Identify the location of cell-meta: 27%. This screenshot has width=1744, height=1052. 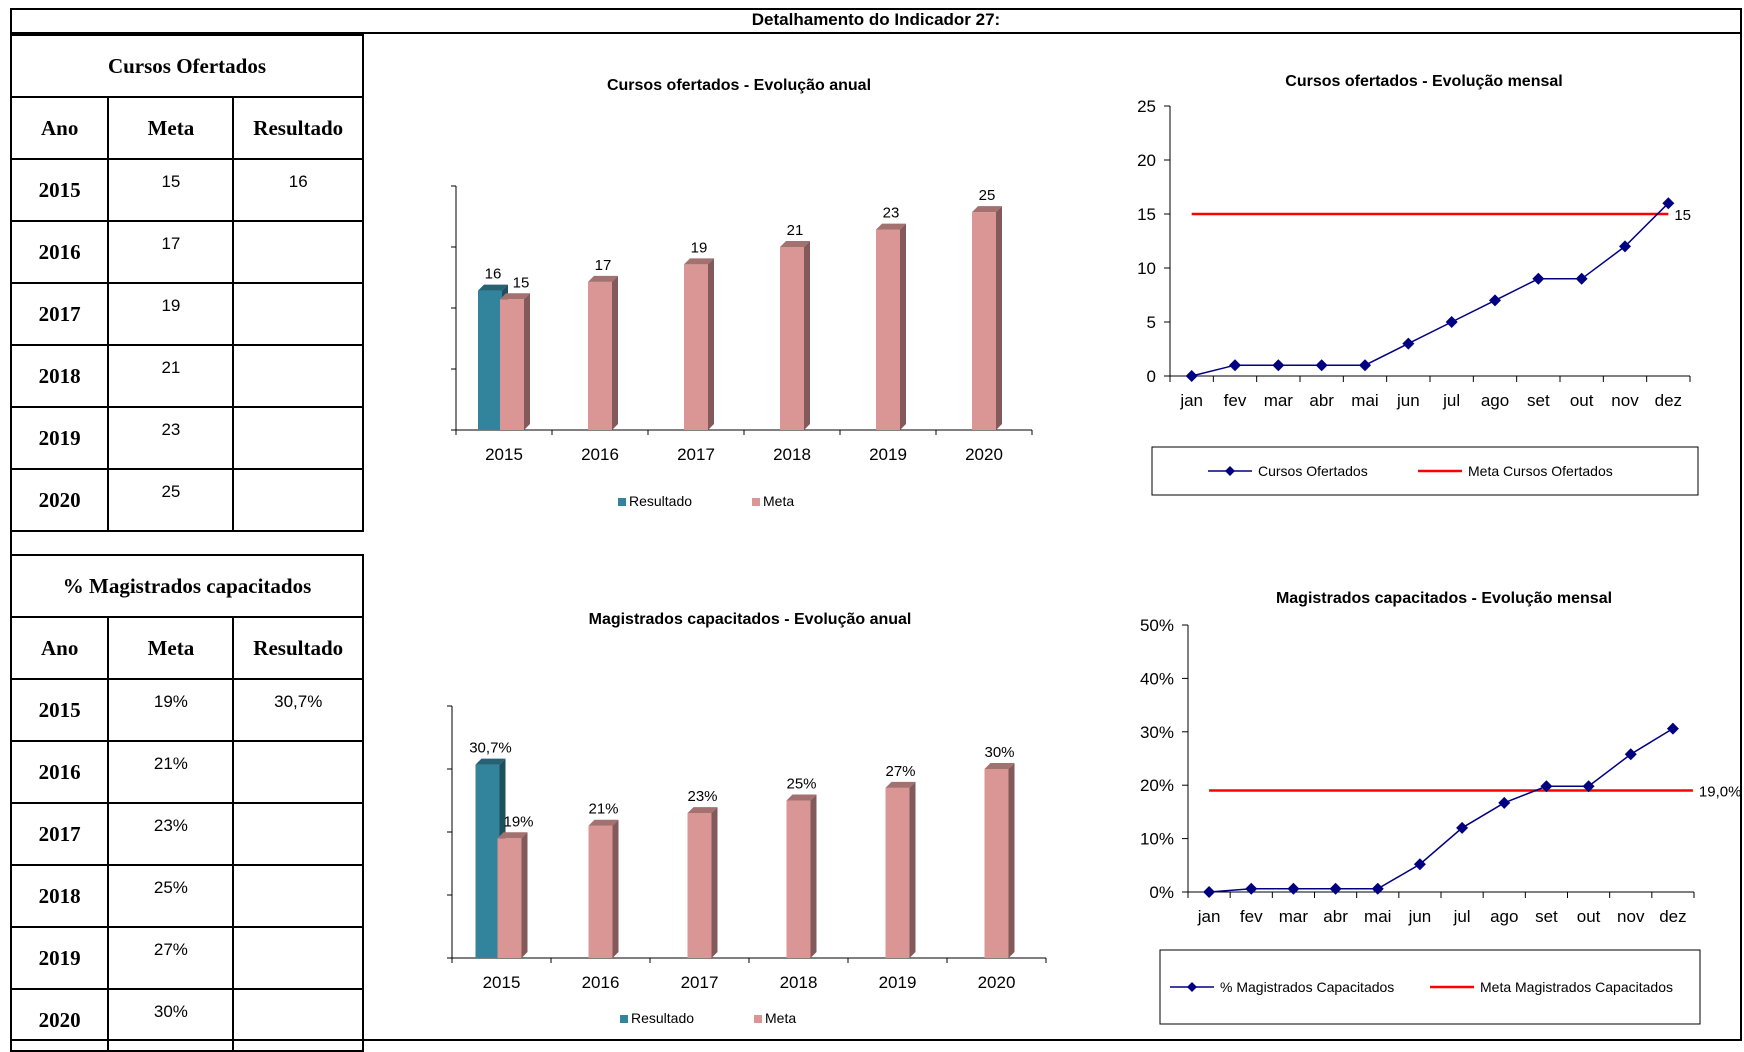
(171, 958).